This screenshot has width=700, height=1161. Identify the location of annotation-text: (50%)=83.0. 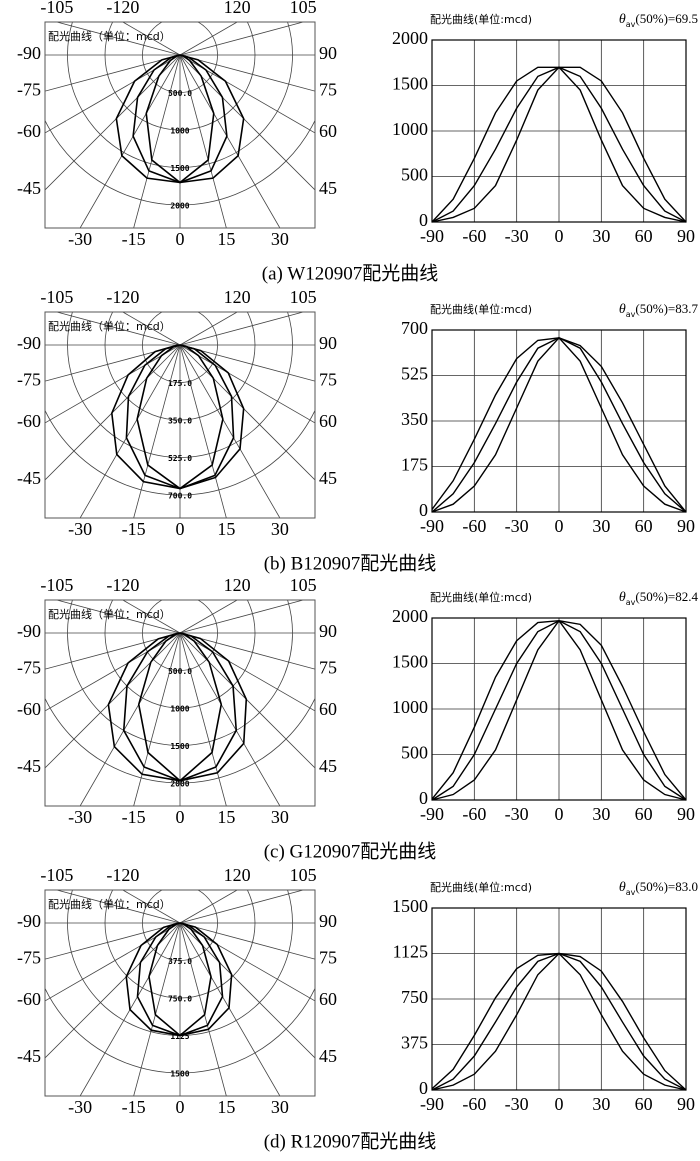
(666, 886).